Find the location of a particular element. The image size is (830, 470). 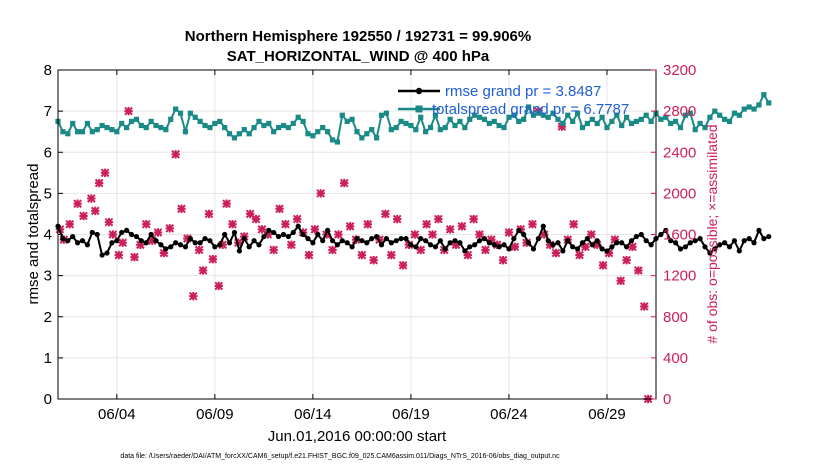

x-tick-label: 06/04 is located at coordinates (117, 414).